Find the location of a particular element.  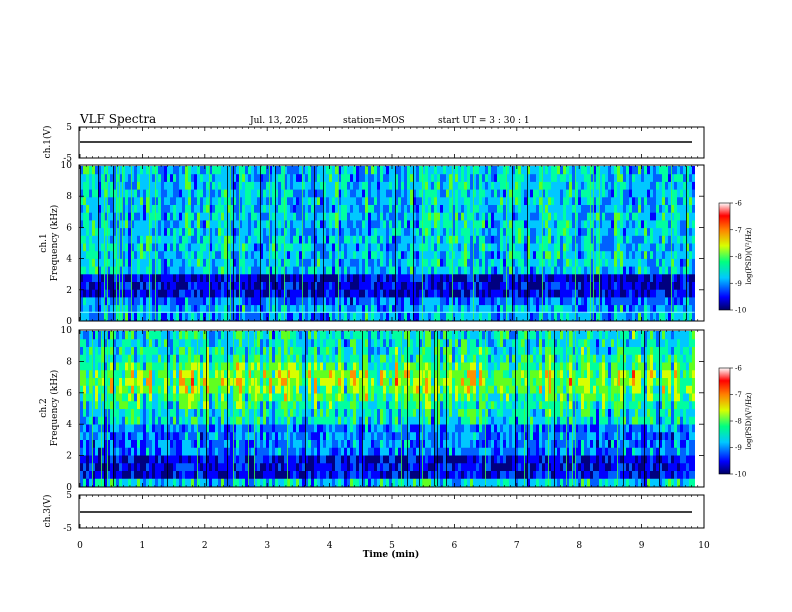

sferic-streak is located at coordinates (104, 408).